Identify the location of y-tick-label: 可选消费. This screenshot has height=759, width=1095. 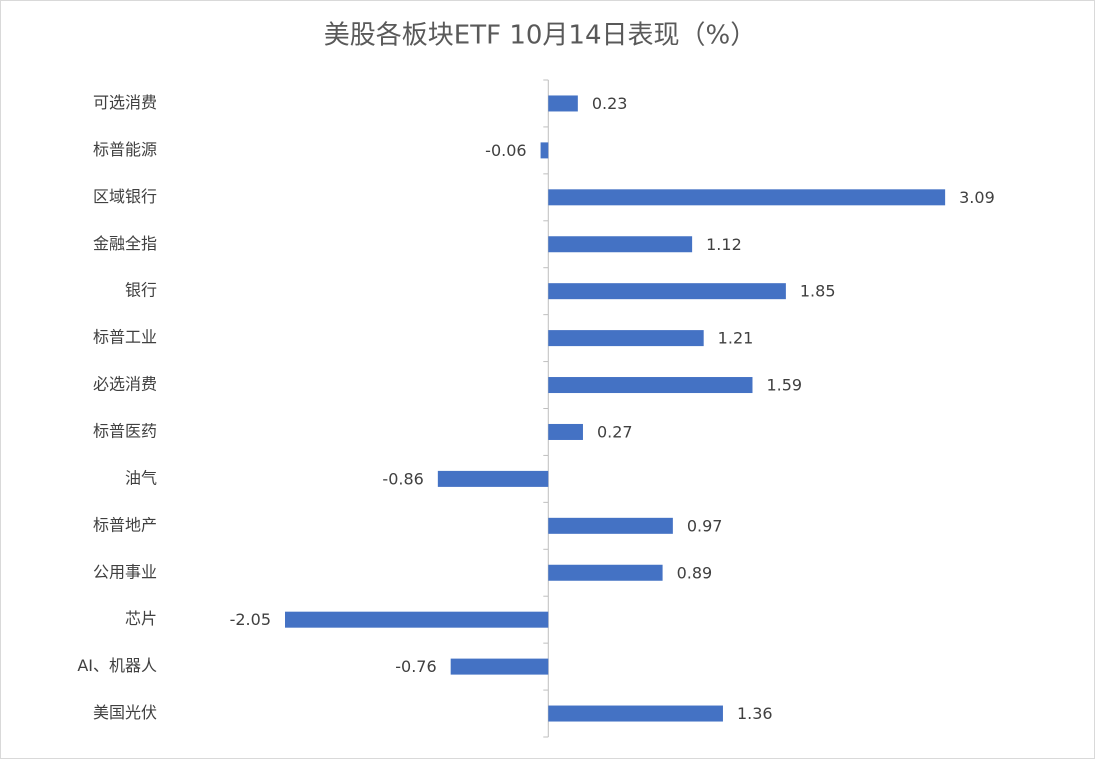
(125, 102).